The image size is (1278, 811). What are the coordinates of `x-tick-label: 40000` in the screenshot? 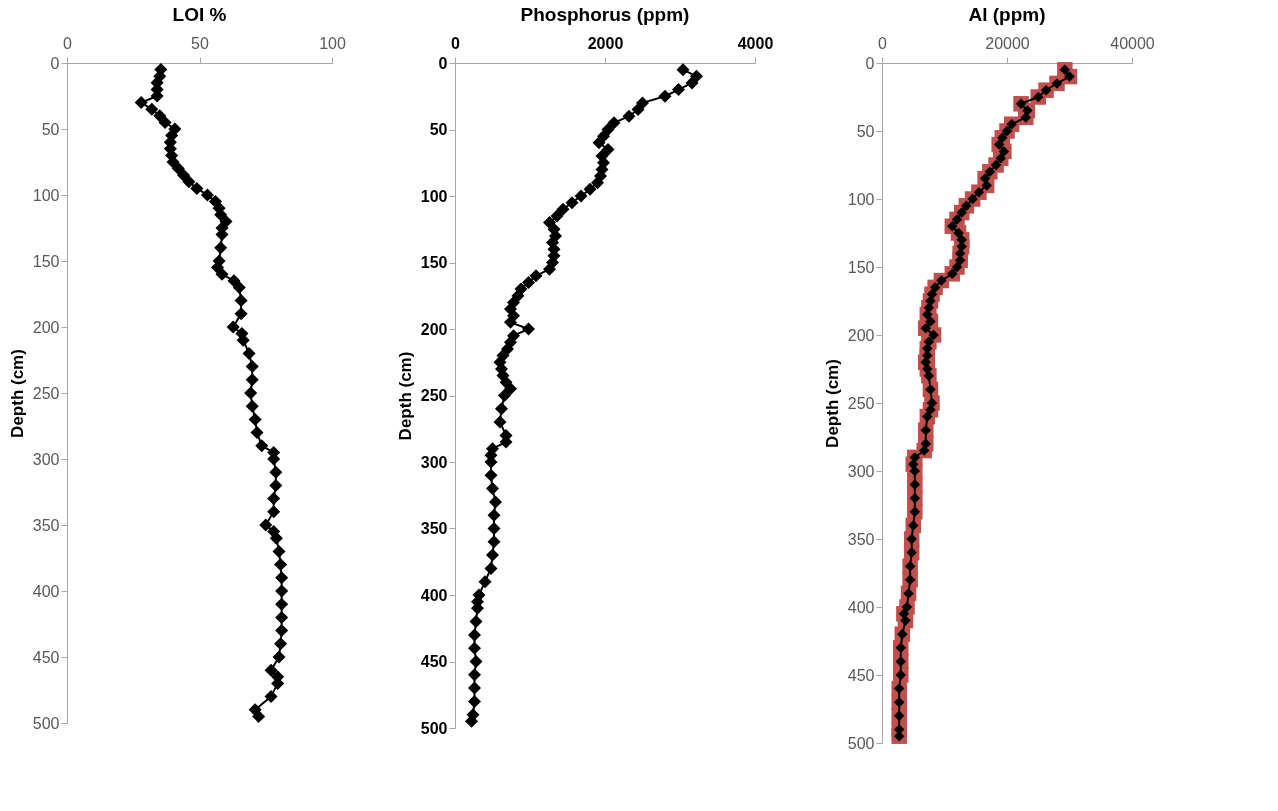 It's located at (1132, 43).